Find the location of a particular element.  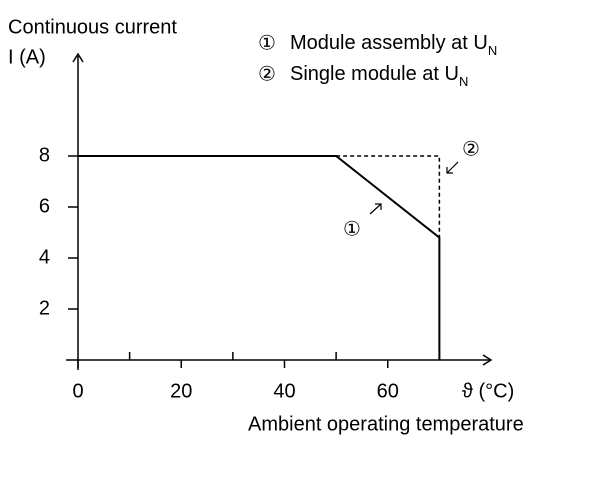

legend-label: Module assembly at UN is located at coordinates (393, 45).